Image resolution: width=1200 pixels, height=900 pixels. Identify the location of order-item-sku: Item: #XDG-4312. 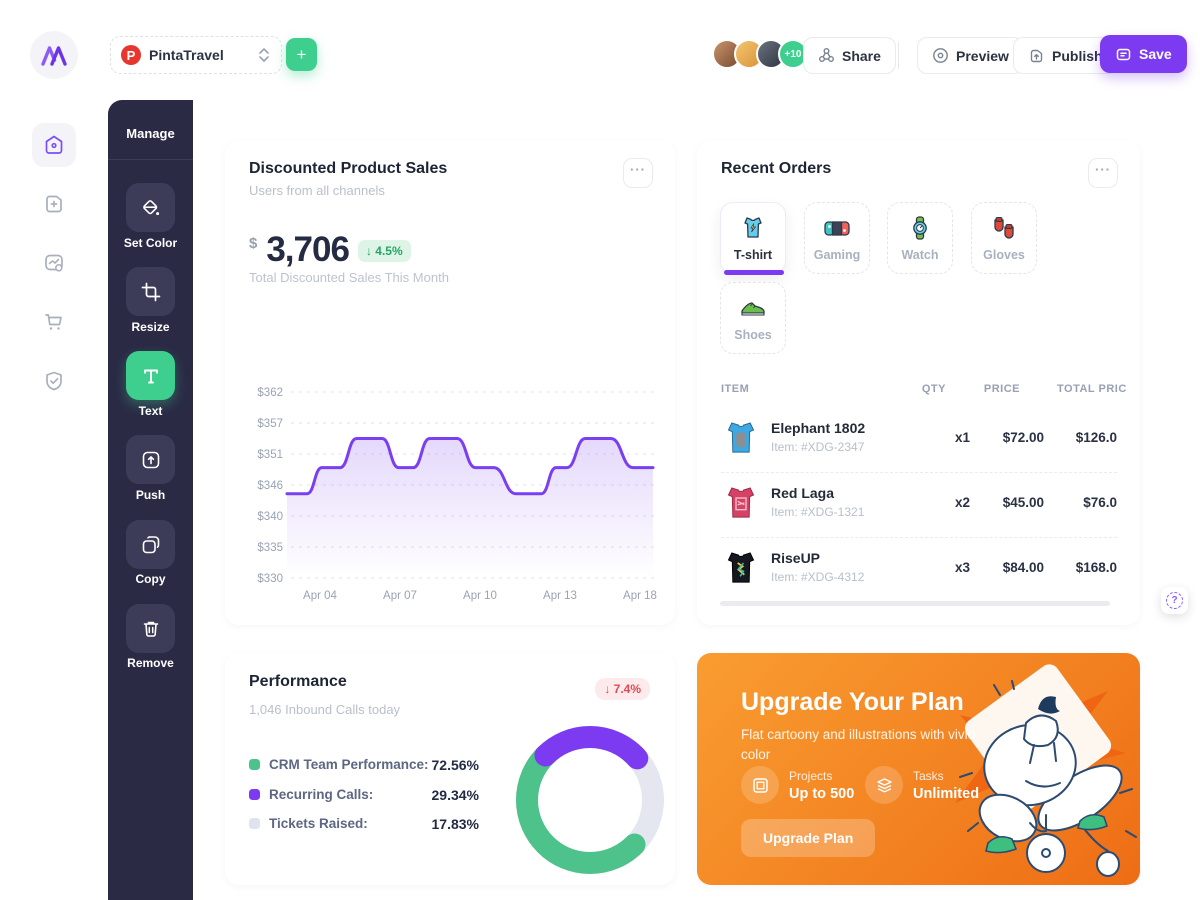
(818, 577).